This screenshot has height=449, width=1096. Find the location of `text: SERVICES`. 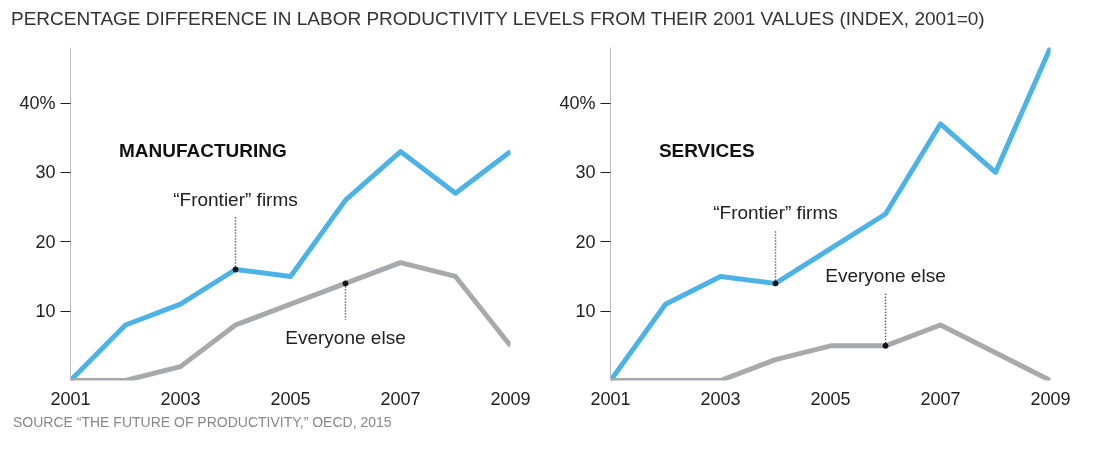

text: SERVICES is located at coordinates (706, 150).